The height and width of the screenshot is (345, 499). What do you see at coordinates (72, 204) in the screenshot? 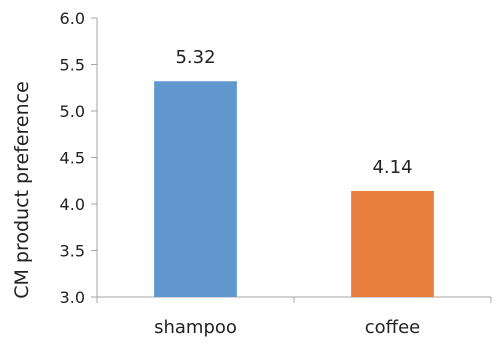
I see `y-tick-label: 4.0` at bounding box center [72, 204].